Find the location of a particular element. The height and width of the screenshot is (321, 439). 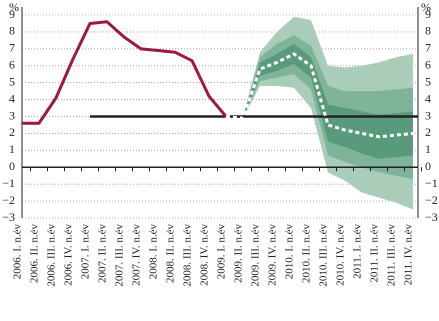

x-tick-label: 2007. III. n.év is located at coordinates (120, 255).